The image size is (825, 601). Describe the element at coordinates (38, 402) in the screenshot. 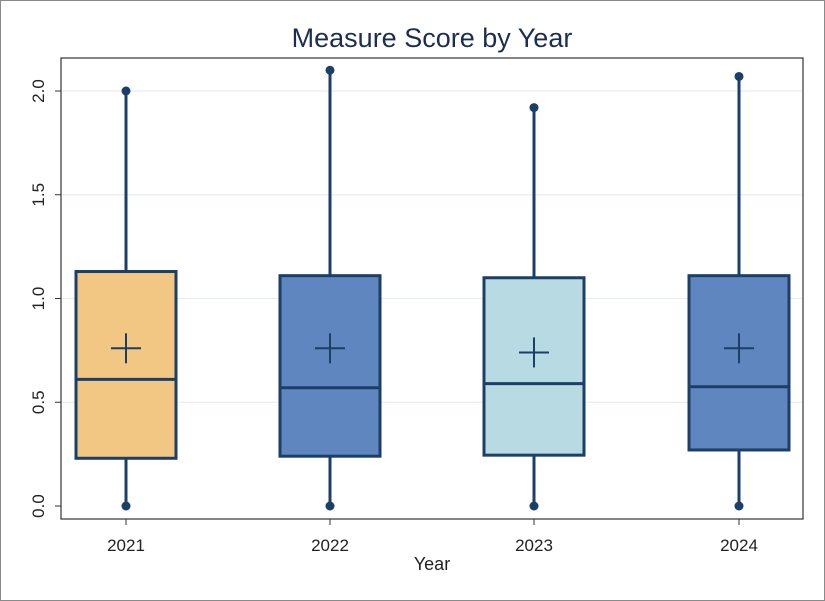

I see `y-tick-label: 0.5` at that location.